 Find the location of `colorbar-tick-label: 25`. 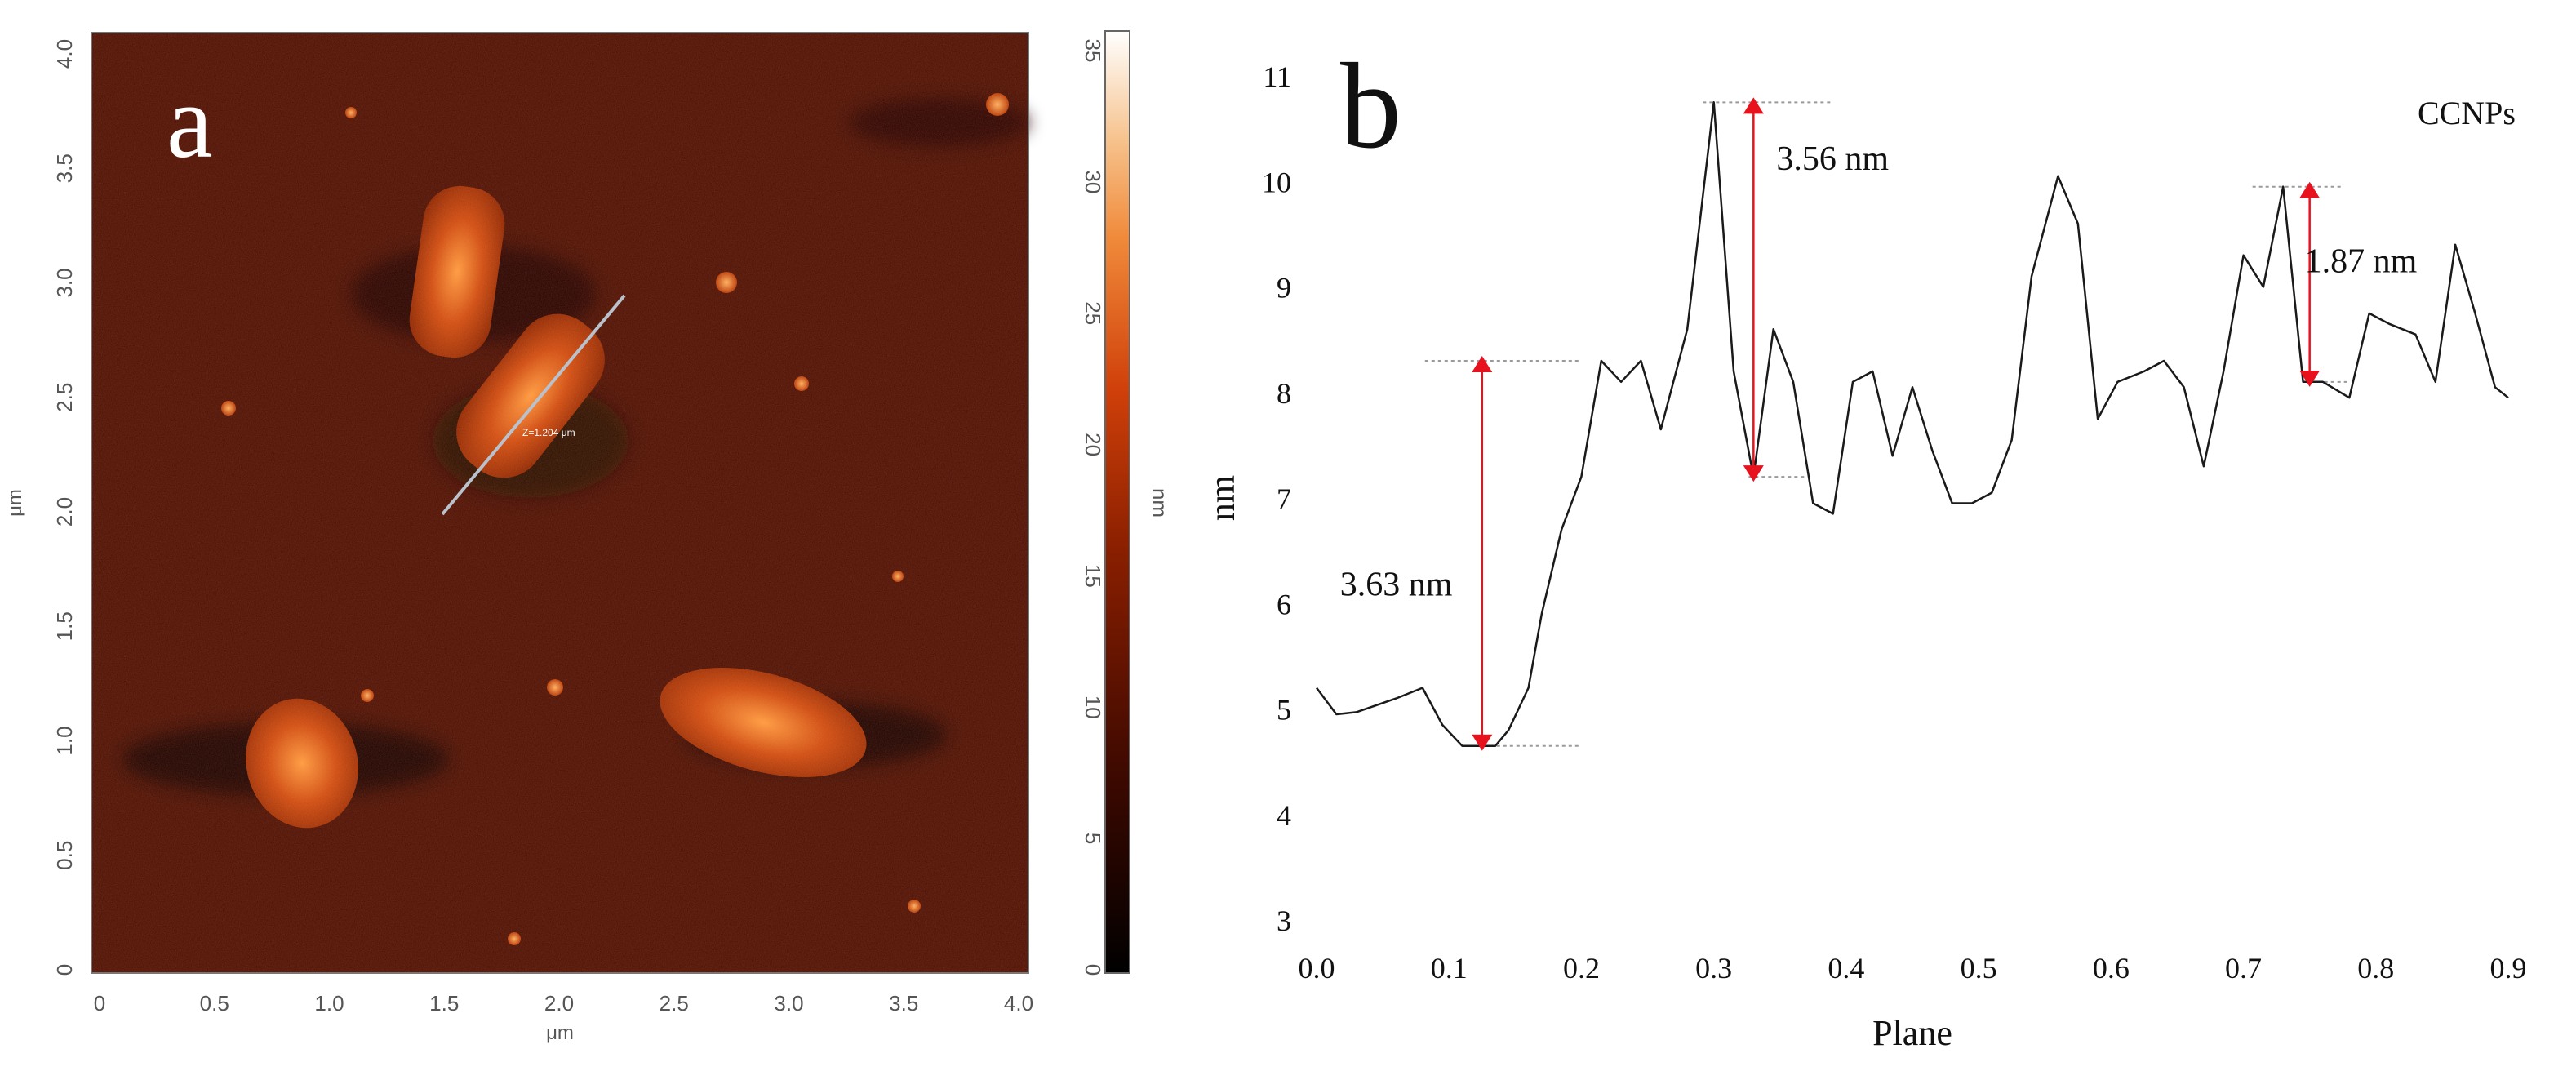

colorbar-tick-label: 25 is located at coordinates (1093, 313).